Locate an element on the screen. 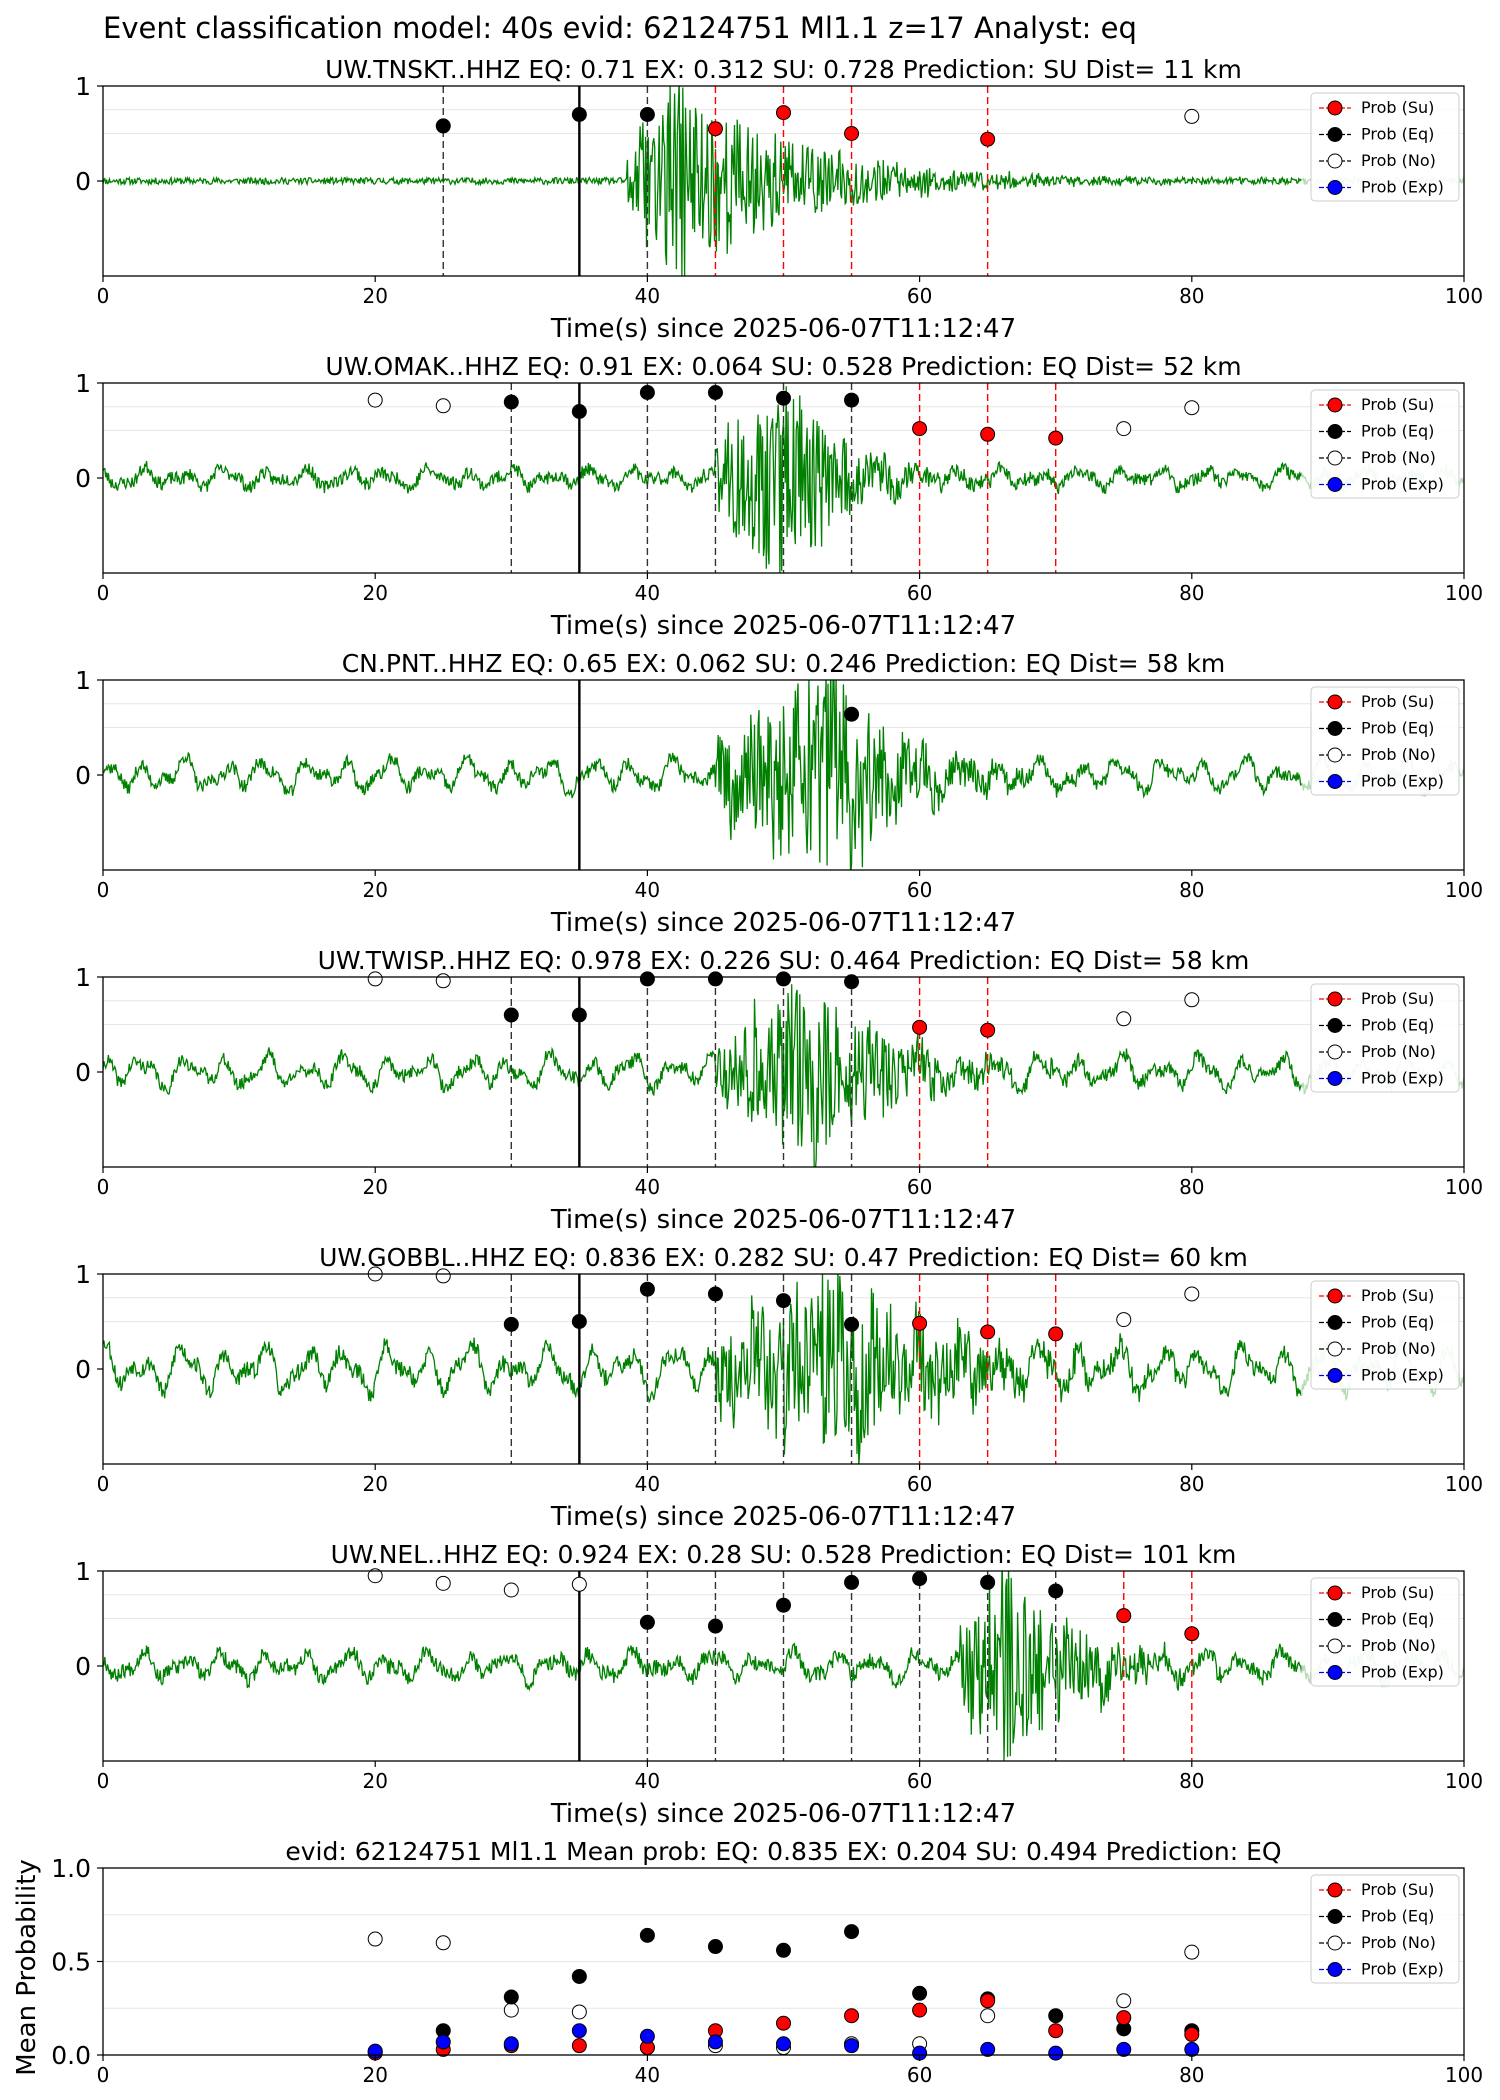 The width and height of the screenshot is (1500, 2100). series-eq is located at coordinates (783, 1991).